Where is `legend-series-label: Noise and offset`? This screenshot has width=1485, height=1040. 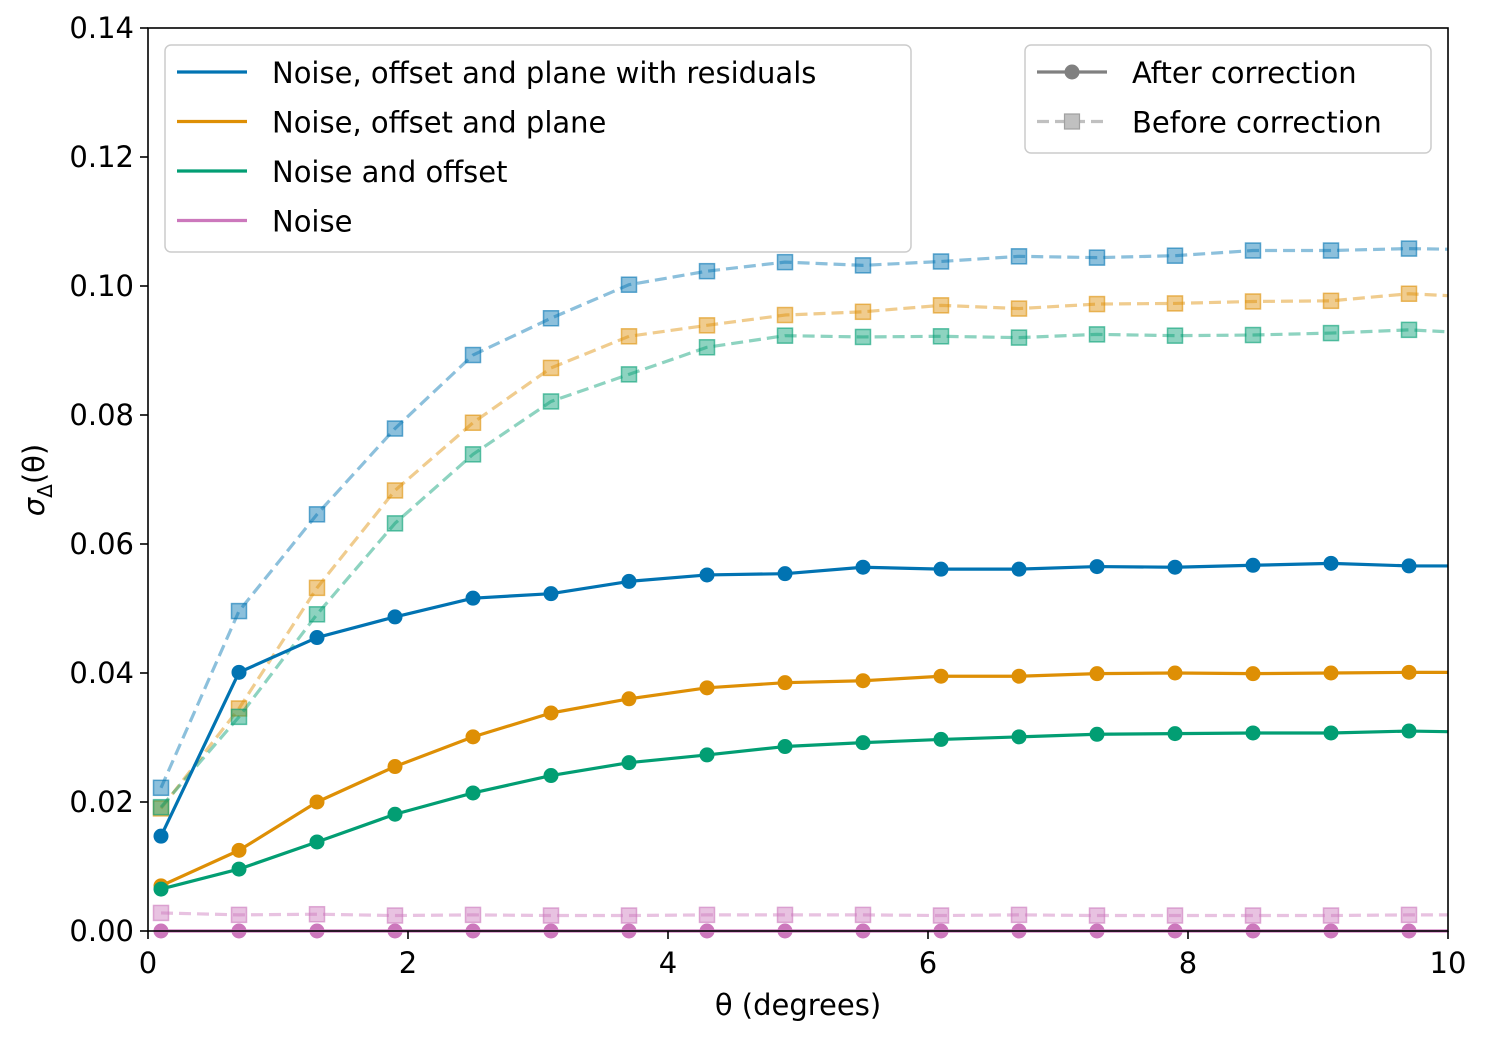
legend-series-label: Noise and offset is located at coordinates (389, 172).